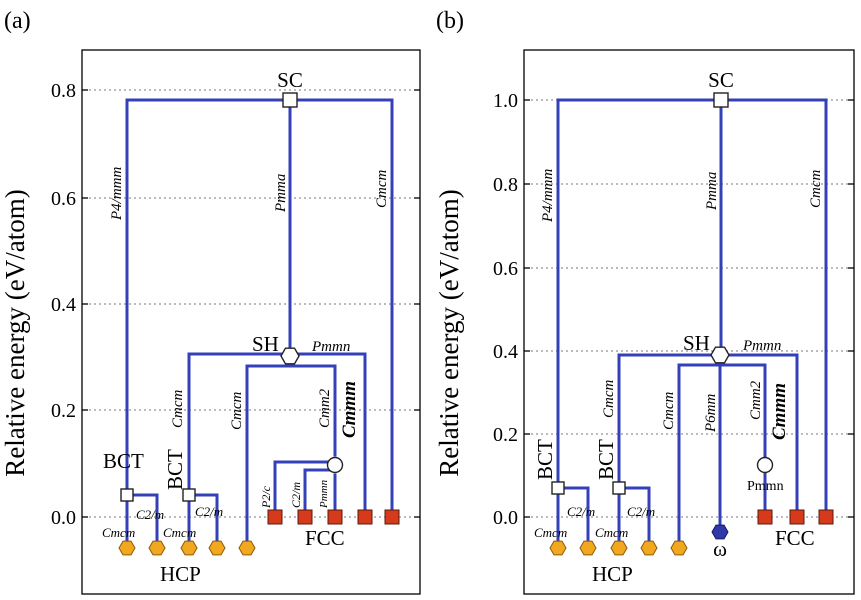 The height and width of the screenshot is (600, 861). What do you see at coordinates (325, 538) in the screenshot?
I see `panel-a-label-fcc: FCC` at bounding box center [325, 538].